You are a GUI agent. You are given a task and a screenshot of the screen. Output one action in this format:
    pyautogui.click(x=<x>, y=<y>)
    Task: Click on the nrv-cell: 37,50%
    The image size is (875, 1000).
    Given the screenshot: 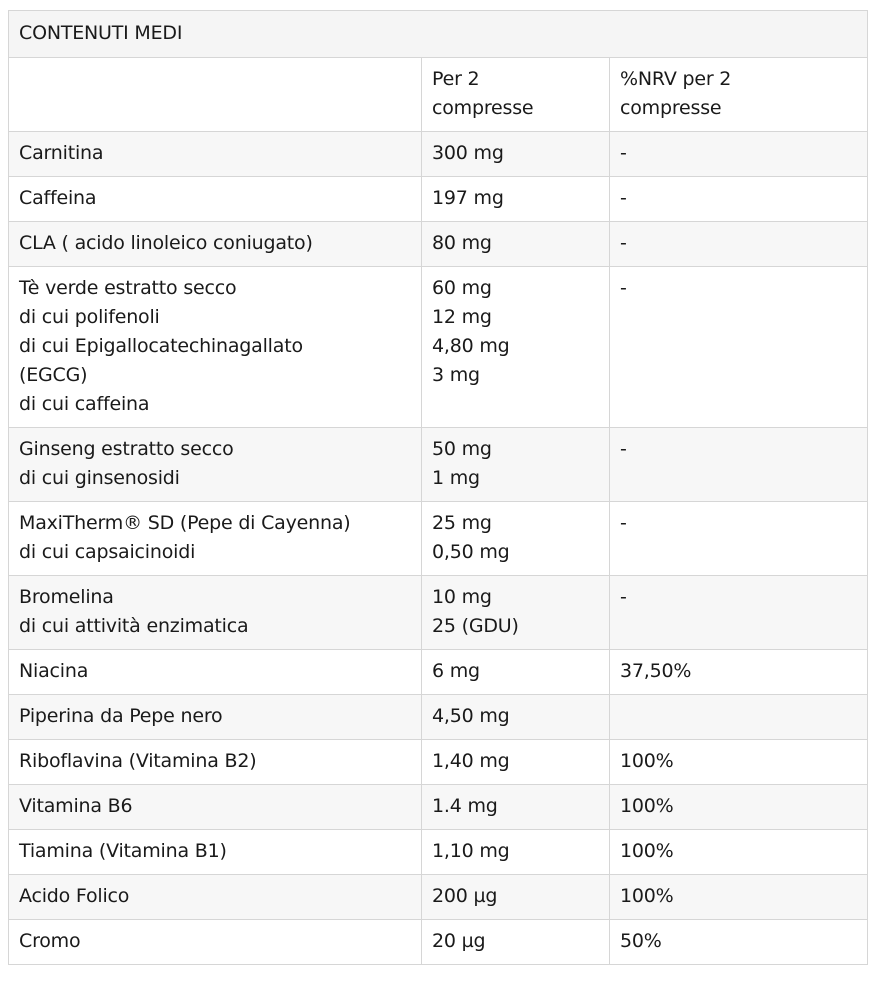 What is the action you would take?
    pyautogui.click(x=738, y=672)
    